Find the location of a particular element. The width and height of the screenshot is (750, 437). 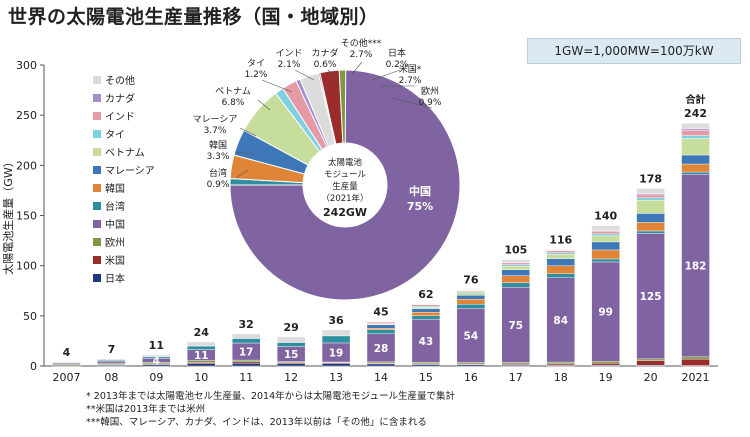

legend-label: 米国 is located at coordinates (115, 260).